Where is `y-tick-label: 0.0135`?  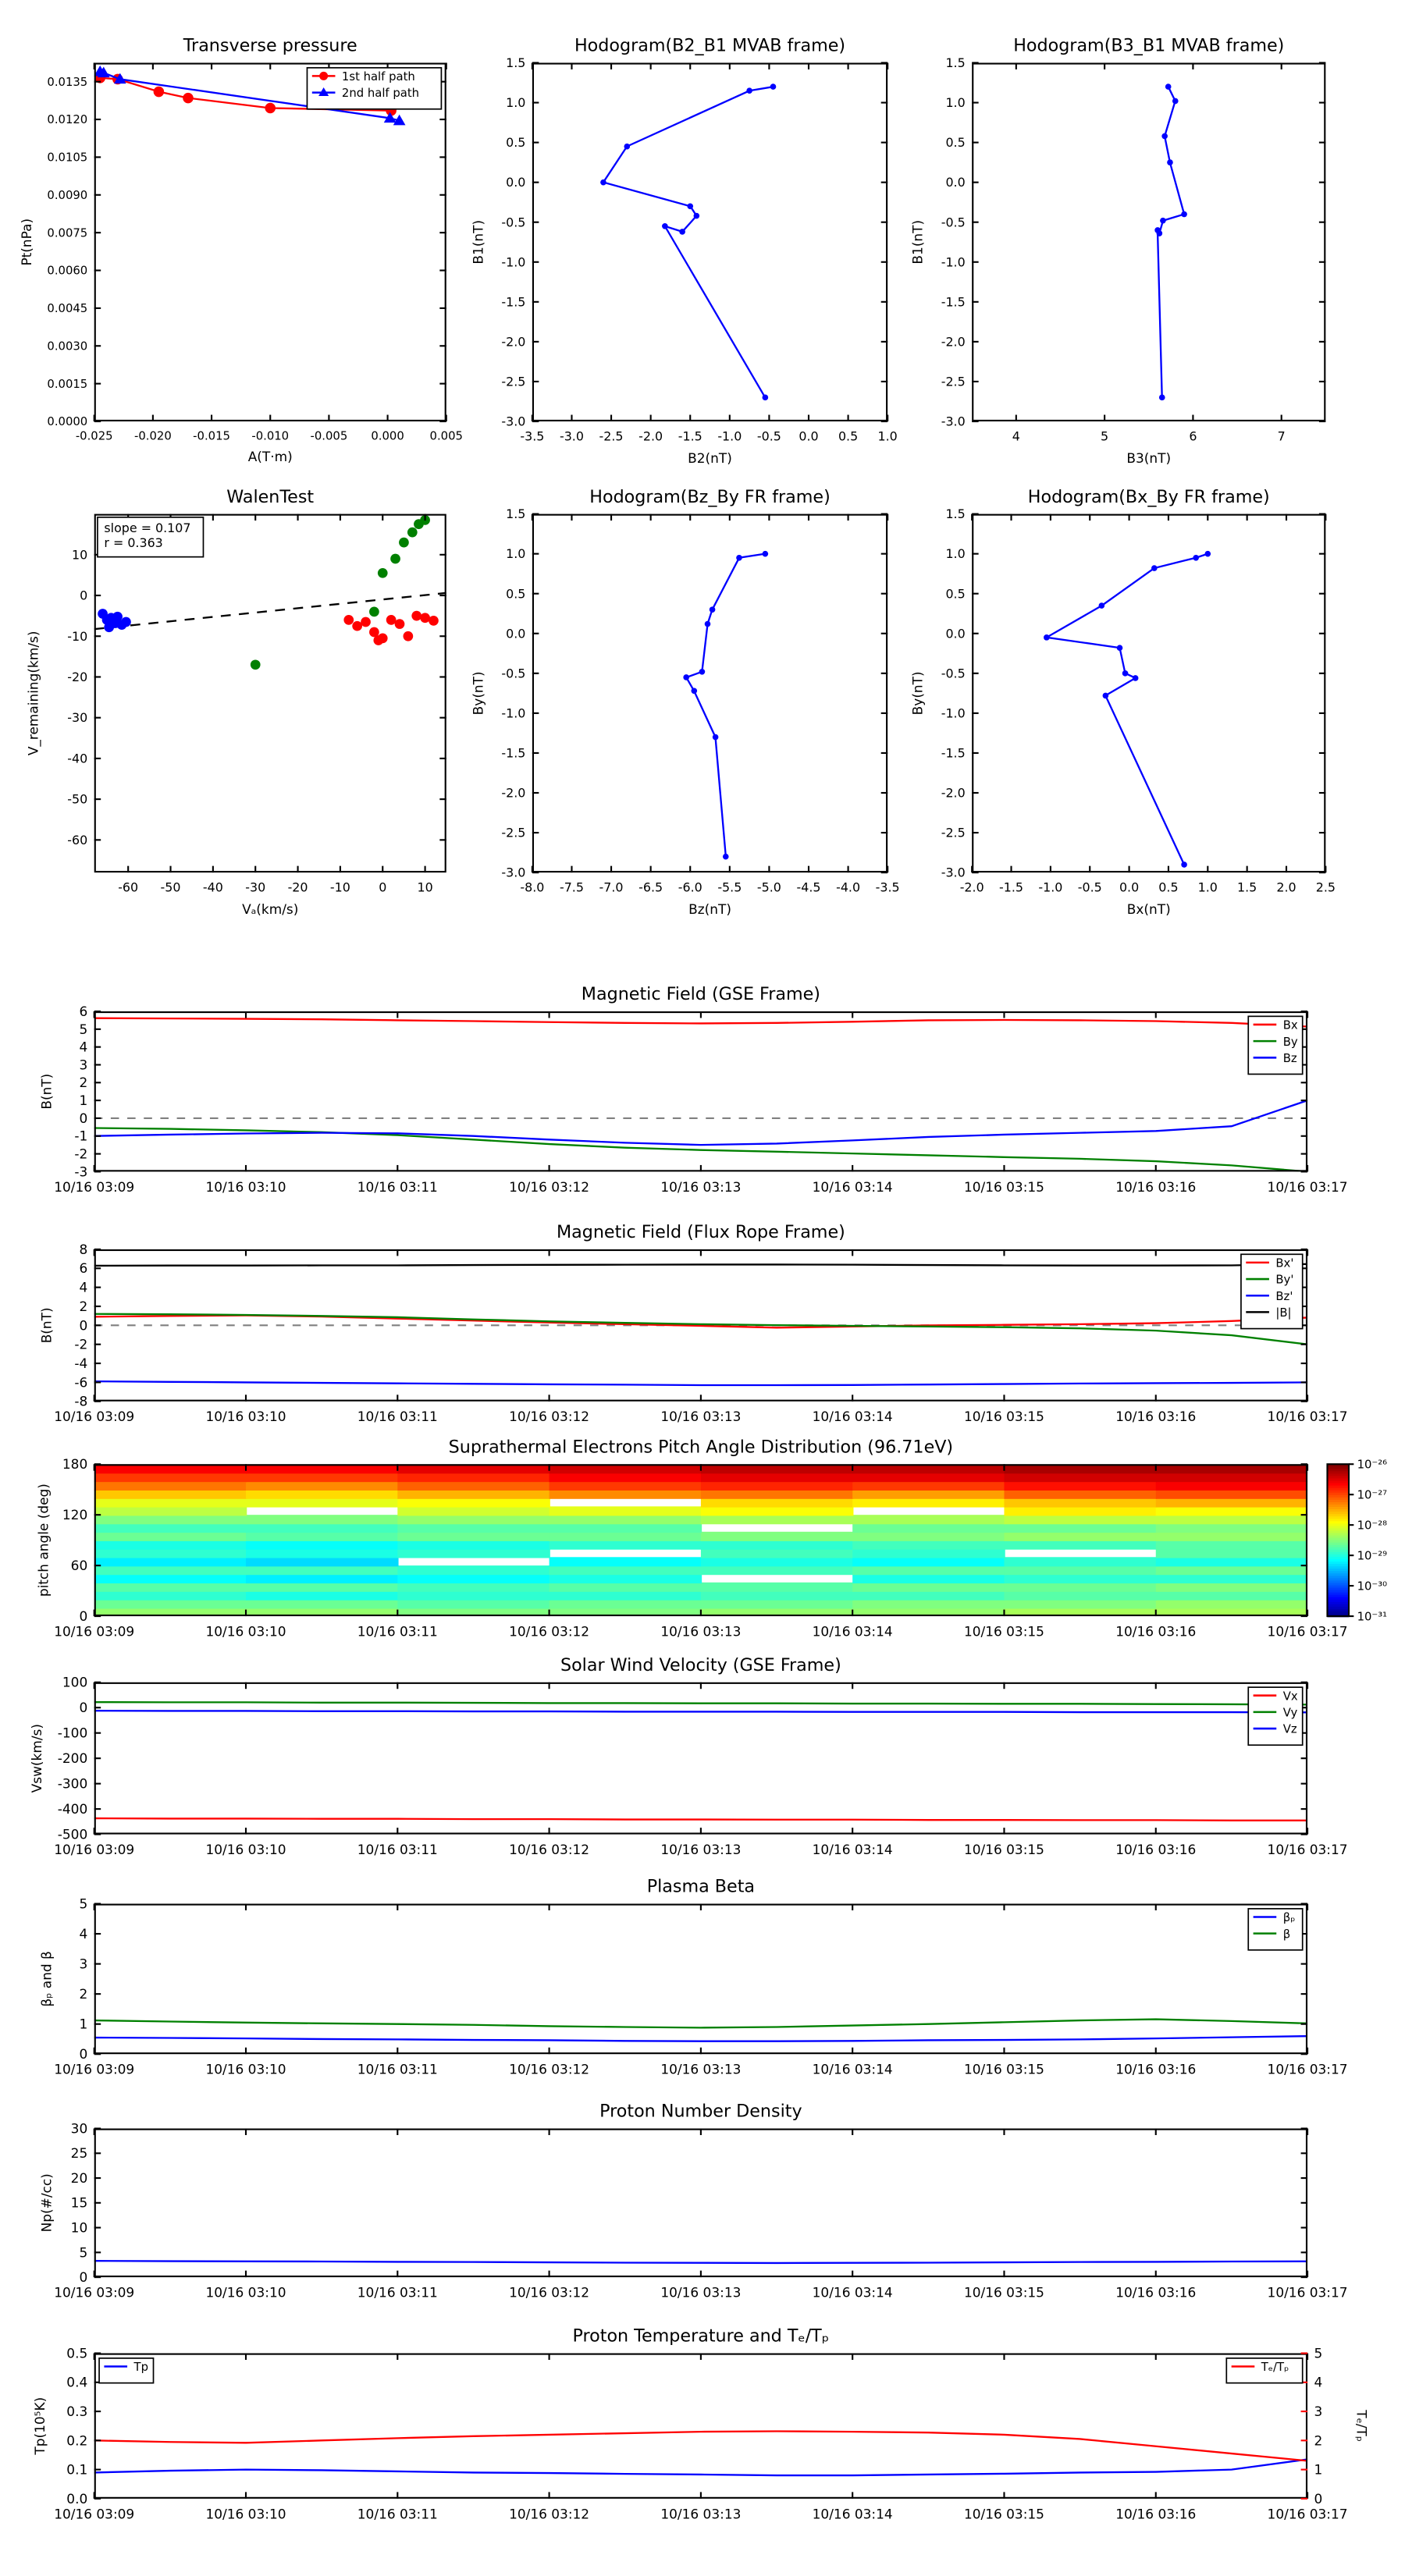
y-tick-label: 0.0135 is located at coordinates (67, 82).